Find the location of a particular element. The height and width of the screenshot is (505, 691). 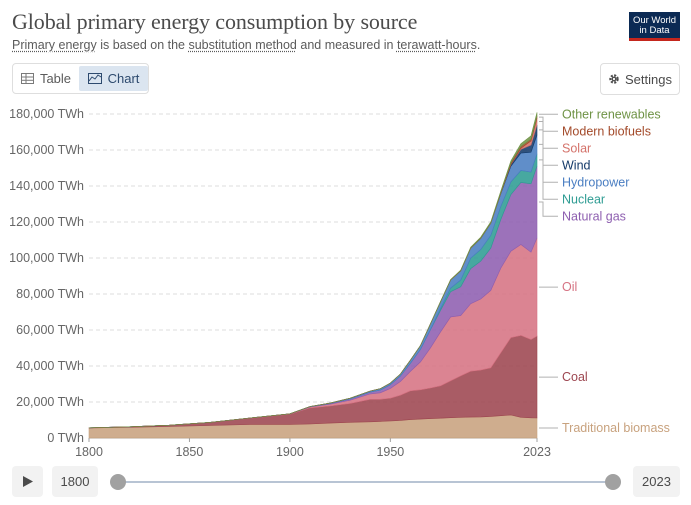

series-label-nuclear: Nuclear is located at coordinates (583, 199).